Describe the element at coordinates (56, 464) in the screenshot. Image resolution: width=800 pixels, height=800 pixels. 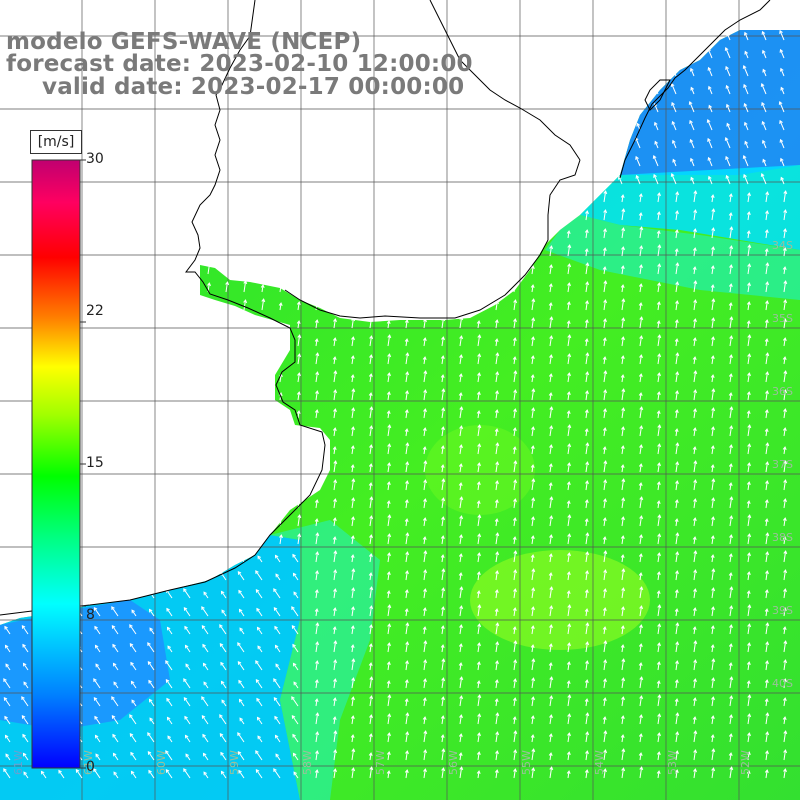
I see `colorbar` at that location.